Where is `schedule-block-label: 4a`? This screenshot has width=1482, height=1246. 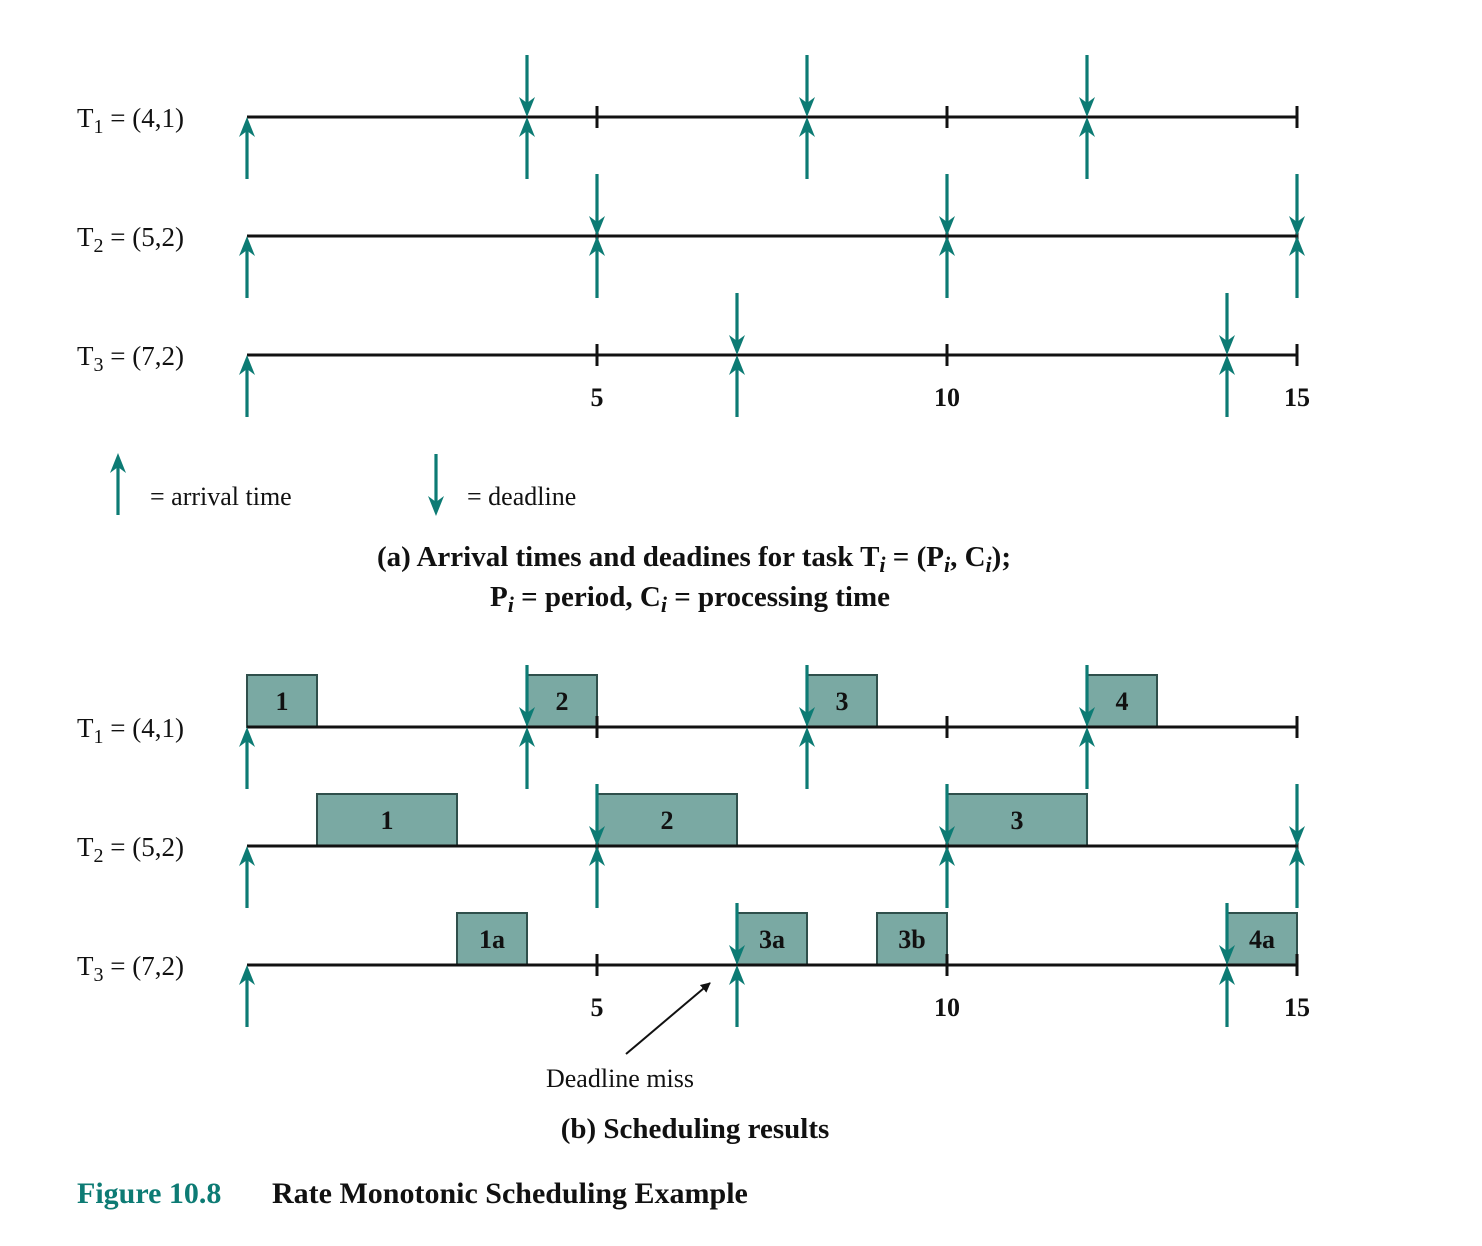 schedule-block-label: 4a is located at coordinates (1262, 939).